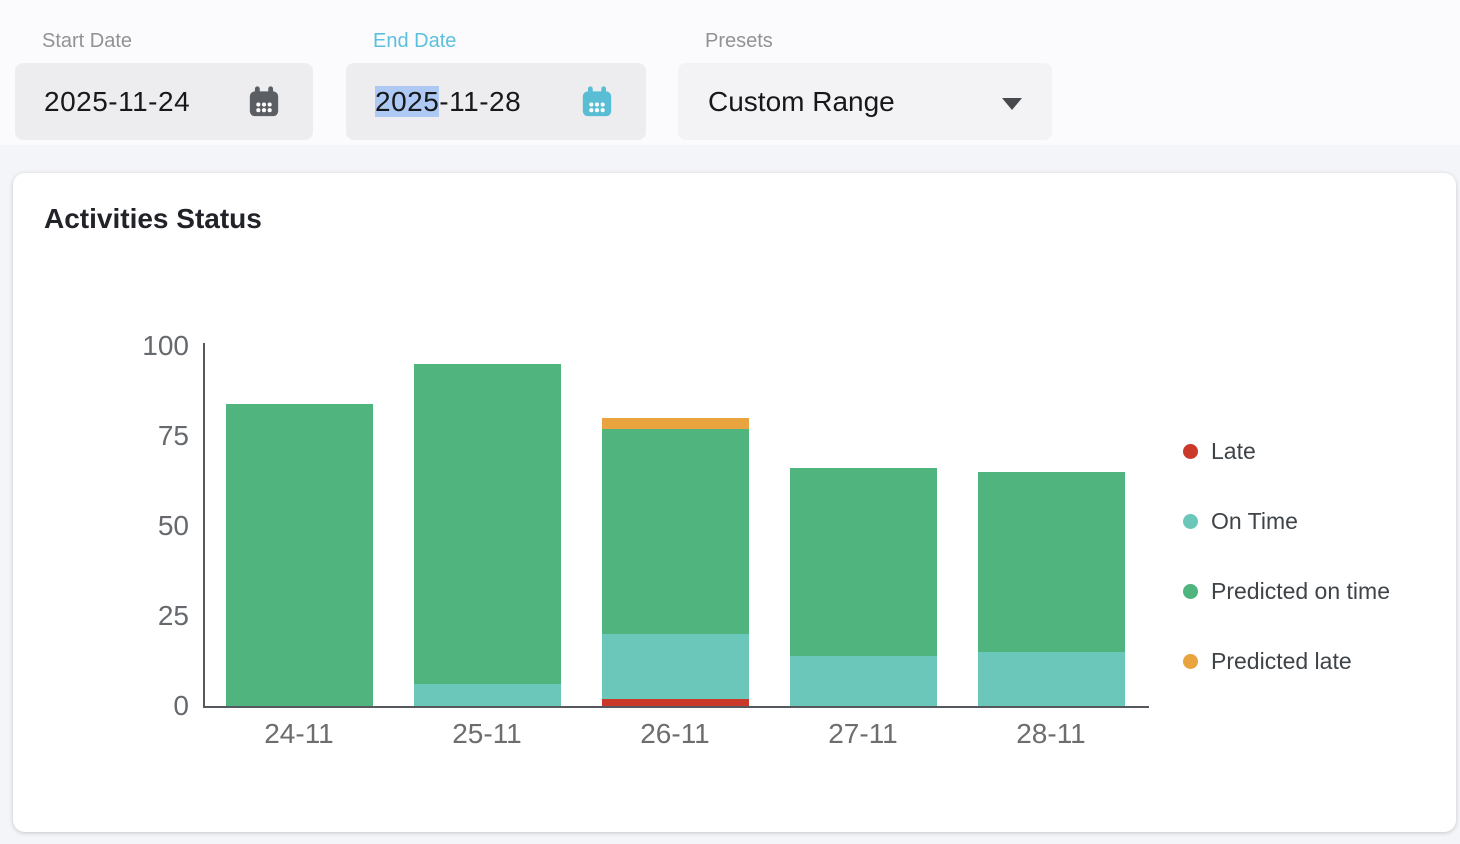 The width and height of the screenshot is (1460, 844). Describe the element at coordinates (204, 525) in the screenshot. I see `y-axis-line` at that location.